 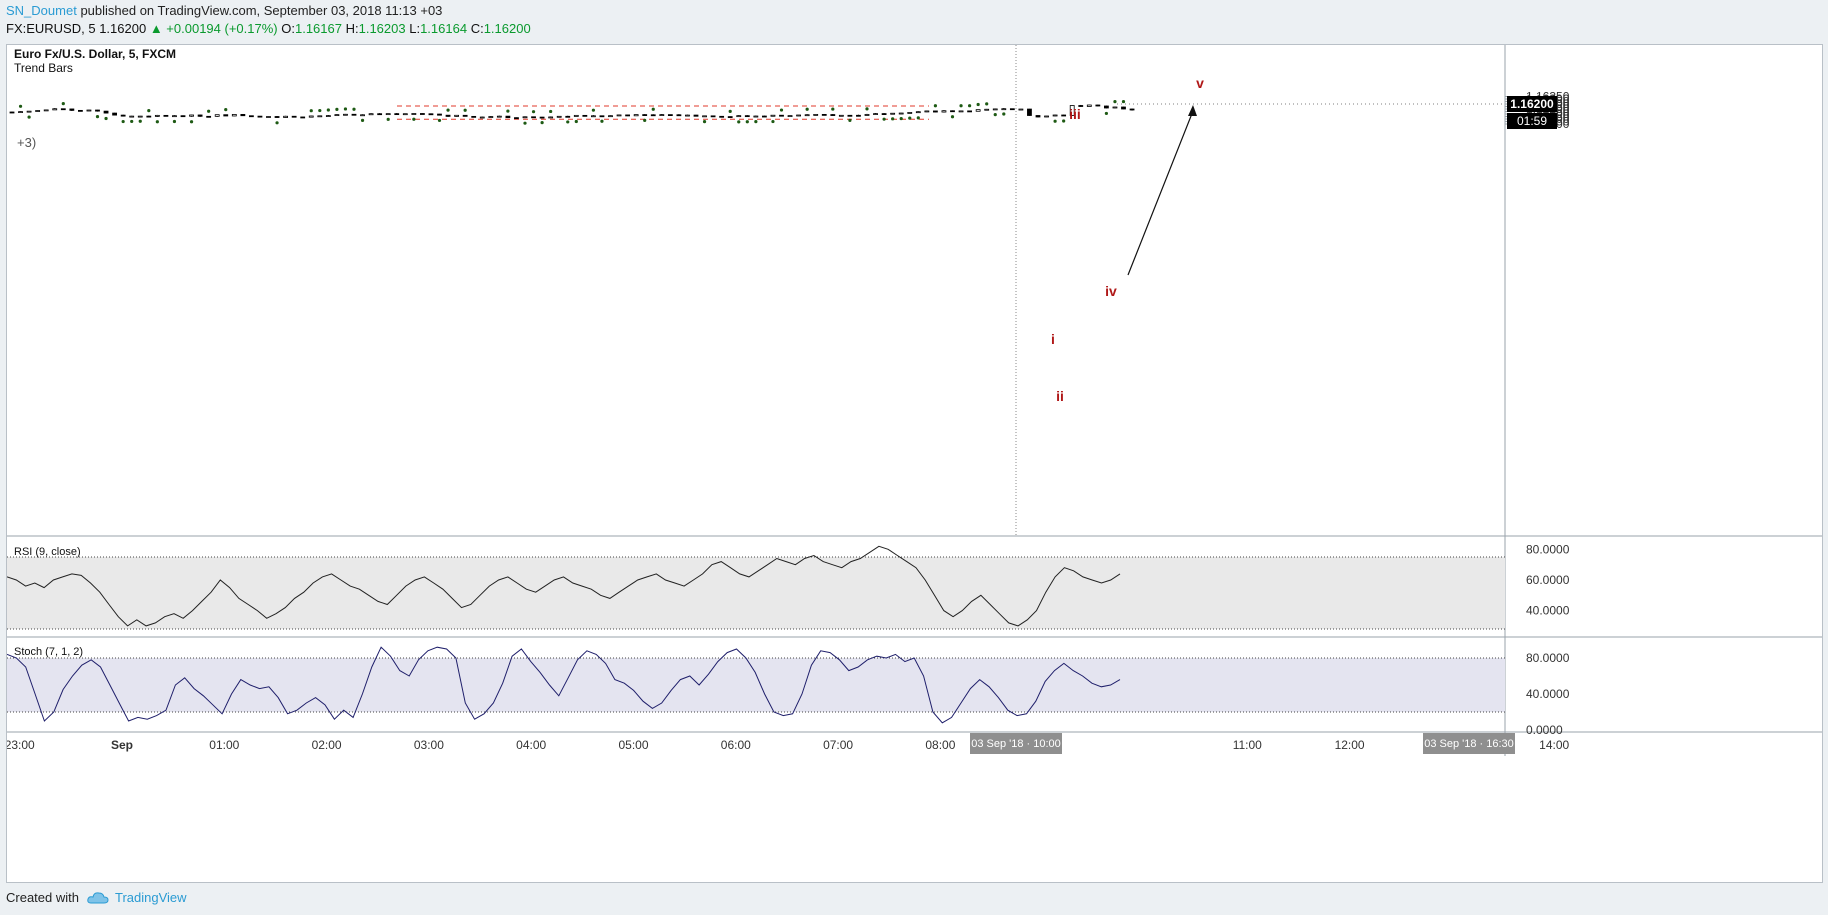 I want to click on wave-label-i: i, so click(x=1053, y=339).